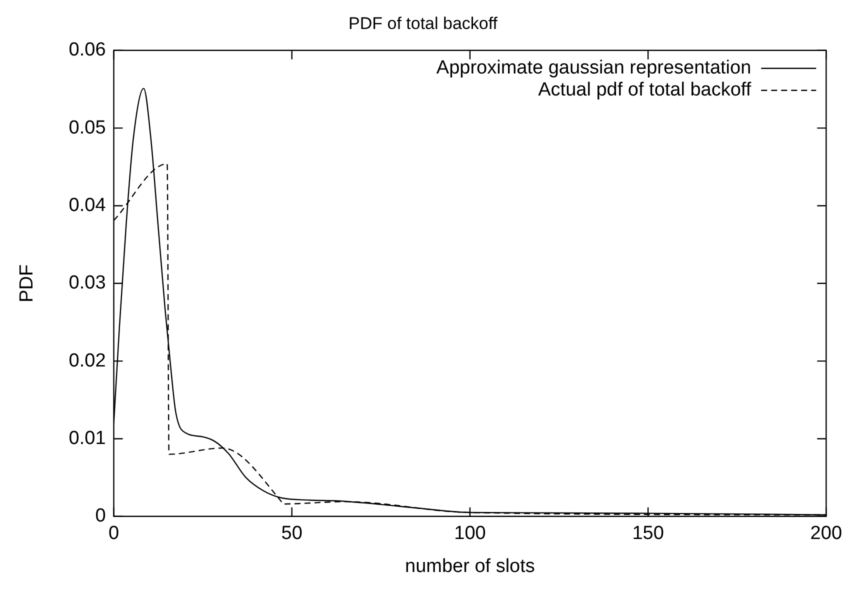 This screenshot has width=856, height=590. I want to click on x-tick-label: 0, so click(114, 533).